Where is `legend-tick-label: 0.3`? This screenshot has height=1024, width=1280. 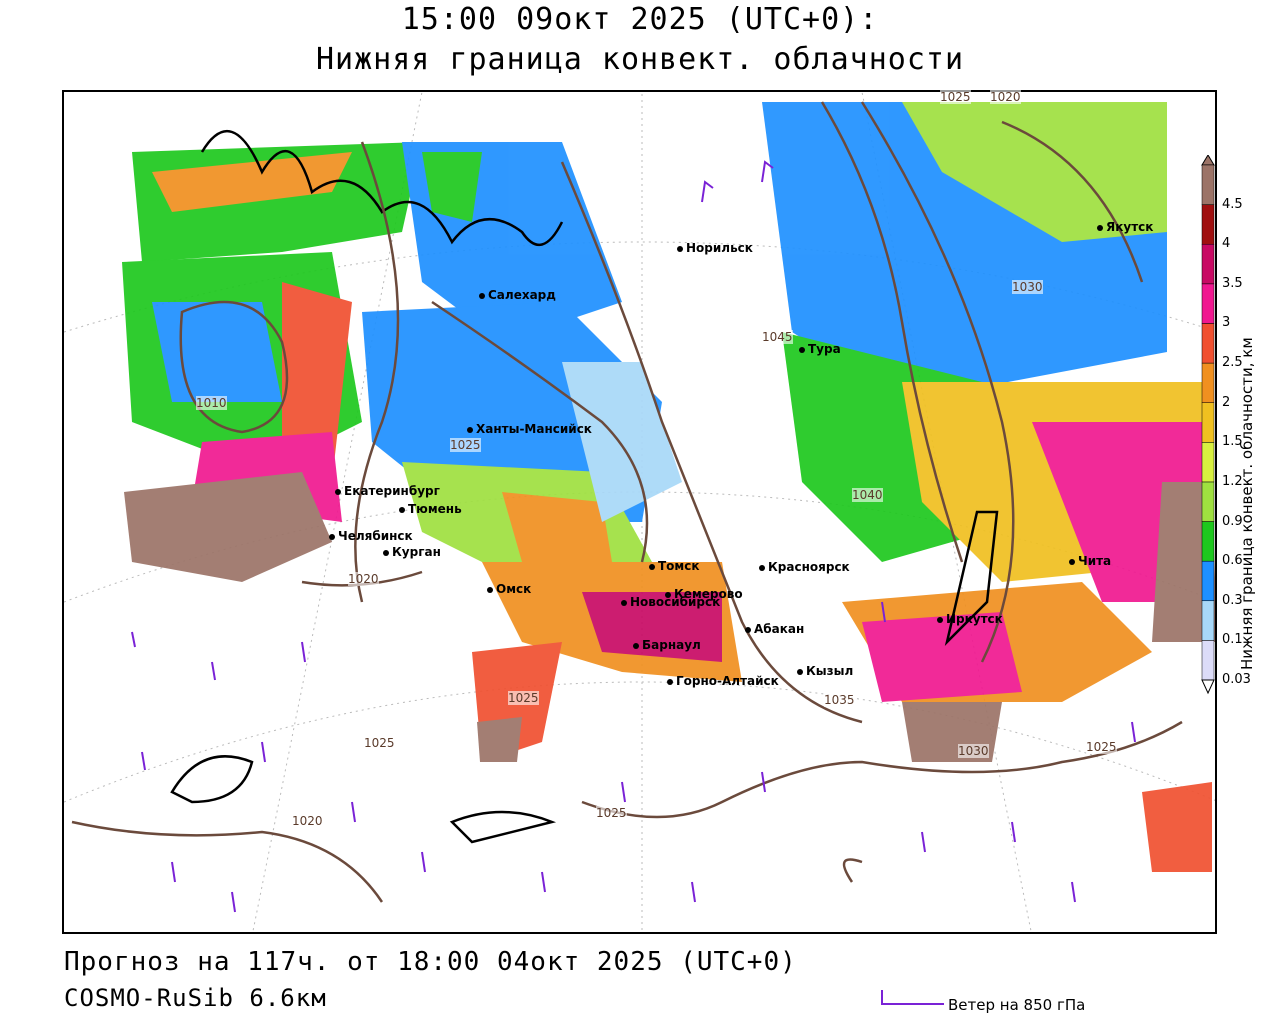 legend-tick-label: 0.3 is located at coordinates (1232, 600).